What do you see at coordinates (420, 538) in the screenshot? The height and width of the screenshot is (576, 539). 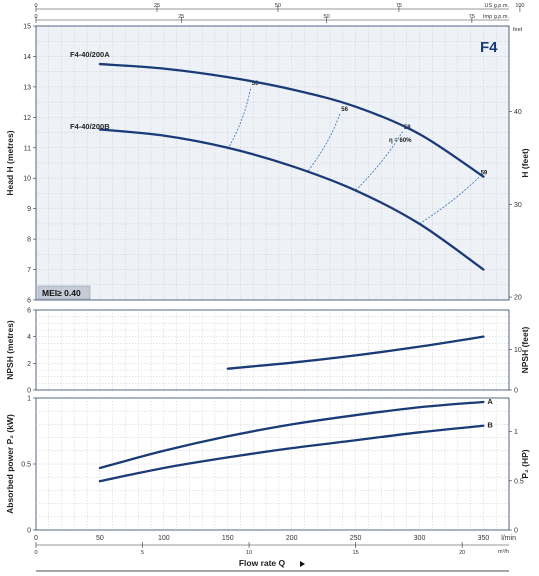 I see `x-tick-label: 300` at bounding box center [420, 538].